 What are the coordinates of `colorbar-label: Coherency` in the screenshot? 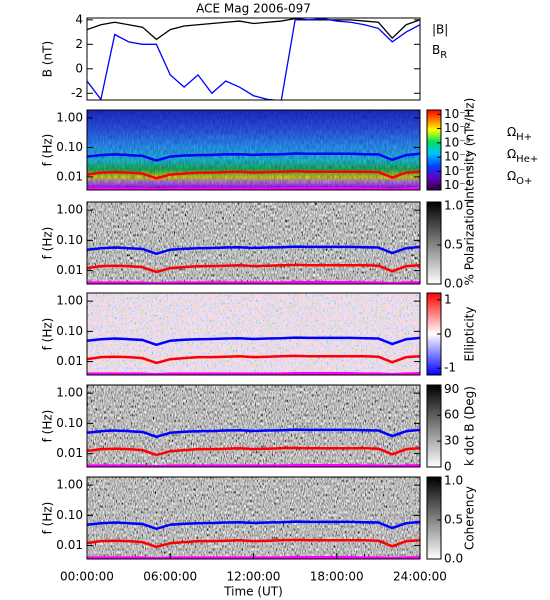 It's located at (470, 518).